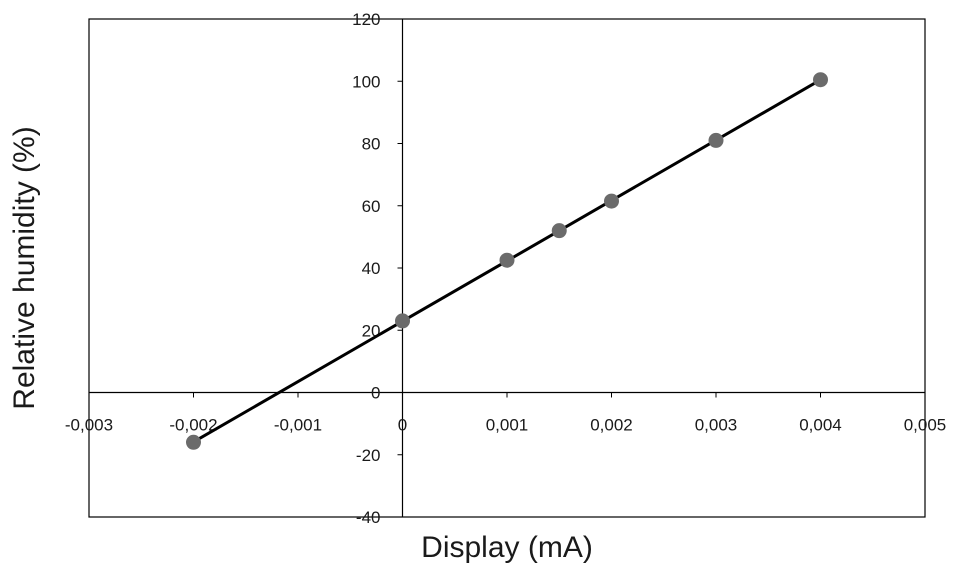 The image size is (957, 567). Describe the element at coordinates (507, 425) in the screenshot. I see `x-tick-label: 0,001` at that location.